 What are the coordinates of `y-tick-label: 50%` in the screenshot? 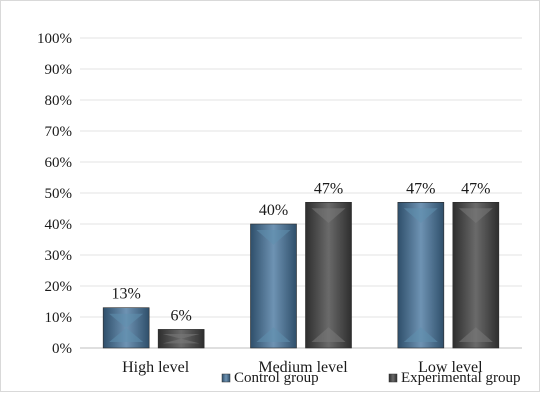 It's located at (59, 194).